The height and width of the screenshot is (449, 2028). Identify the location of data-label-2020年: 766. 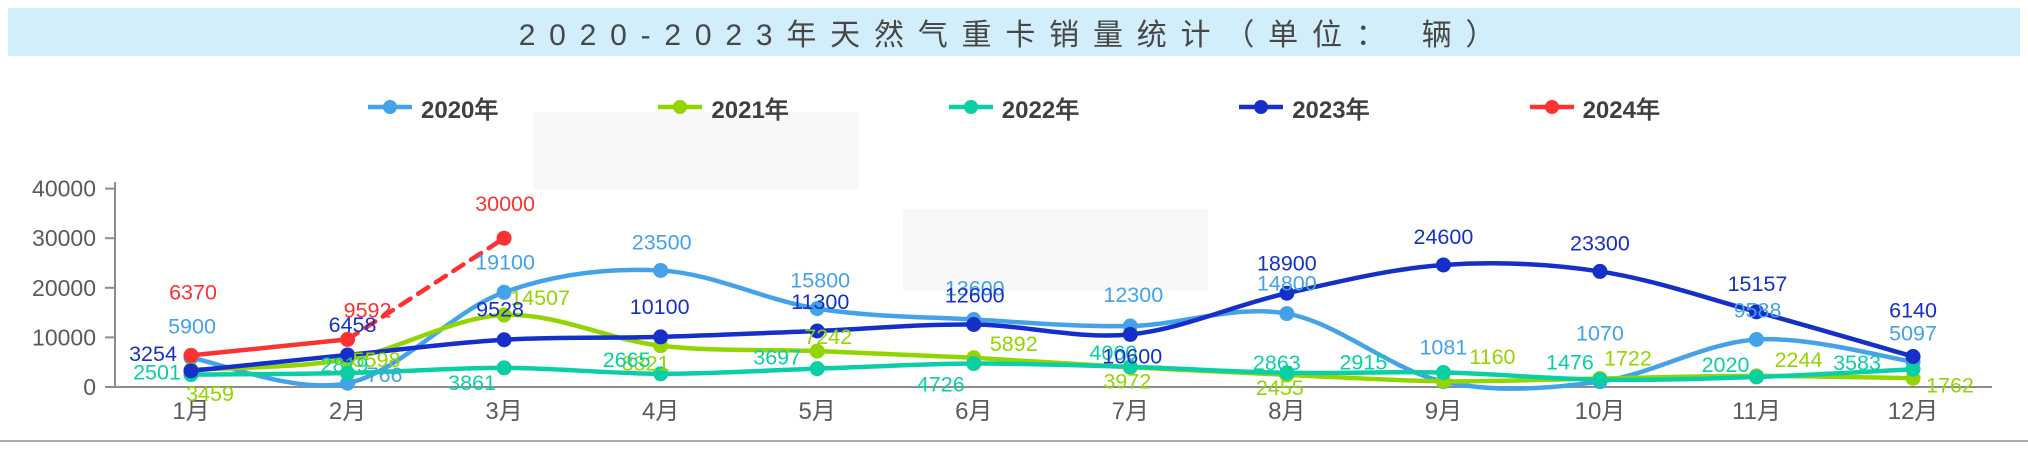
(385, 375).